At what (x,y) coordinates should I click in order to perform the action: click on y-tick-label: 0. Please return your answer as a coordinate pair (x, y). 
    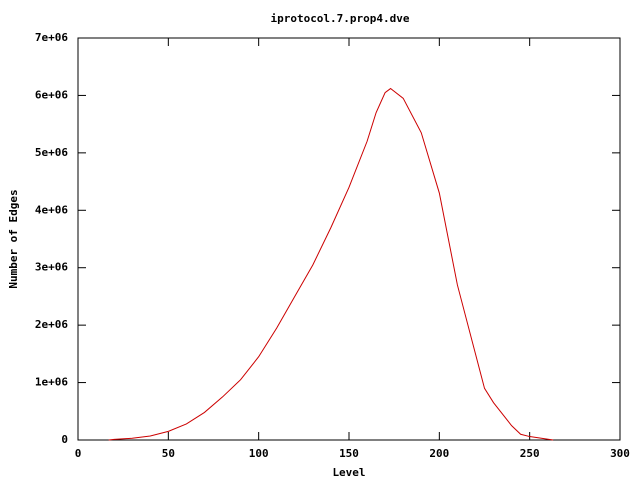
    Looking at the image, I should click on (64, 439).